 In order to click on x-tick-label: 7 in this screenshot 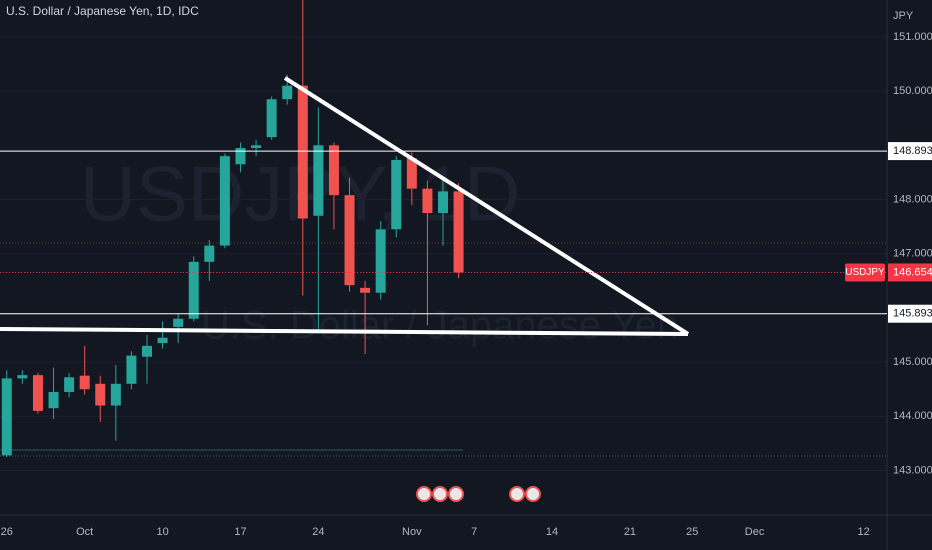, I will do `click(474, 532)`.